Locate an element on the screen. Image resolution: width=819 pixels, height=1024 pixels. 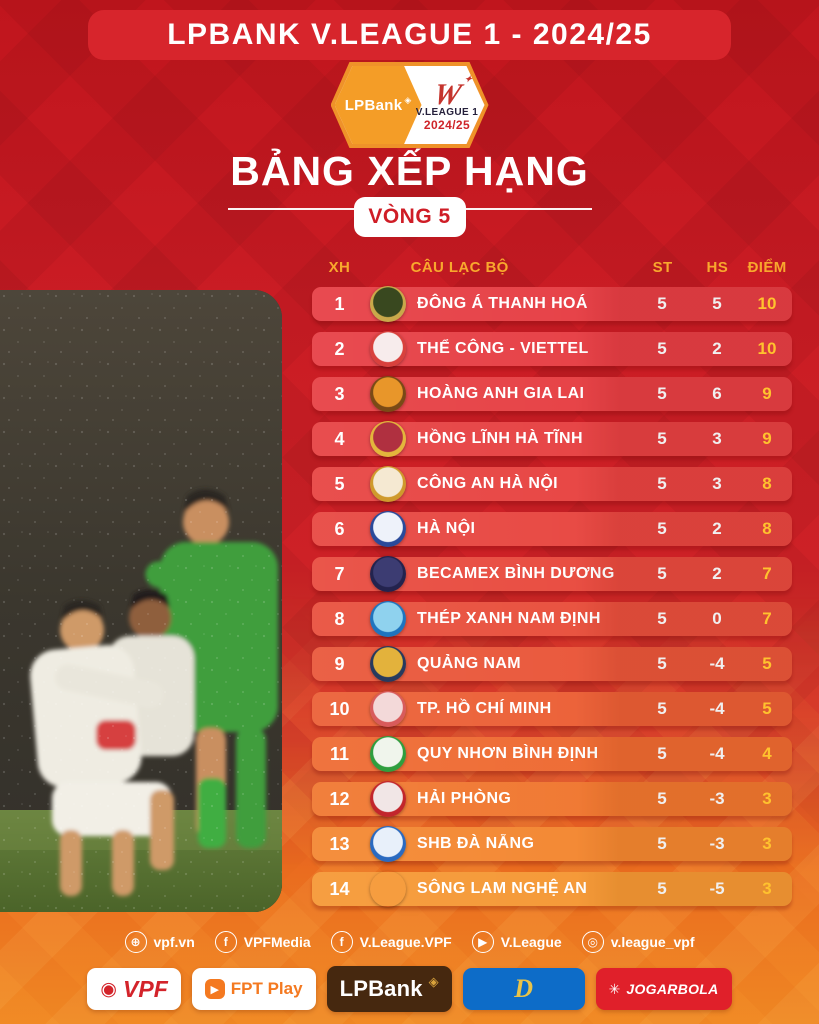
gear-icon: ✳ is located at coordinates (614, 988).